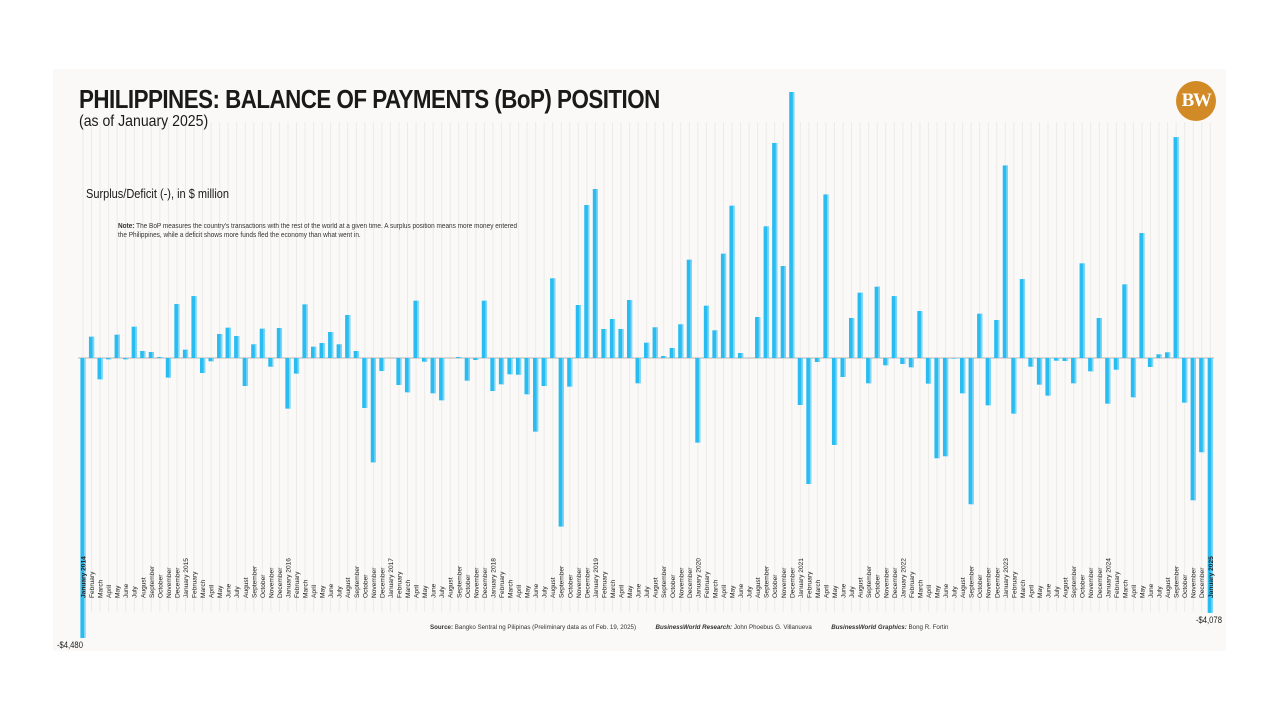 The width and height of the screenshot is (1280, 720). I want to click on x-axis-month-label: January 2023, so click(1006, 578).